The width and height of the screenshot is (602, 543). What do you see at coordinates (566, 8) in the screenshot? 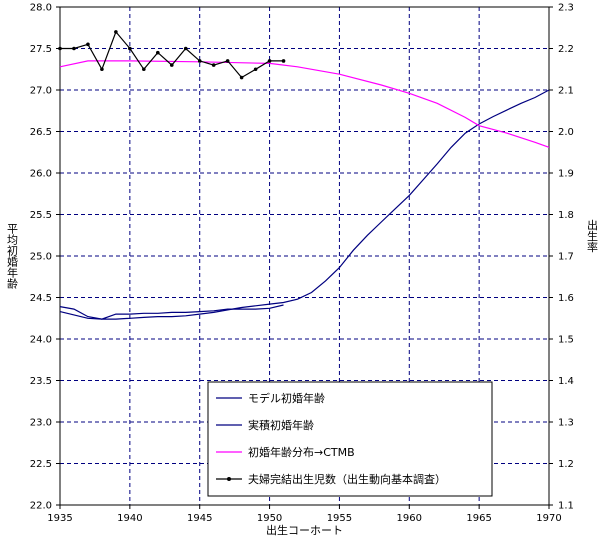
I see `y-right-tick-label: 2.3` at bounding box center [566, 8].